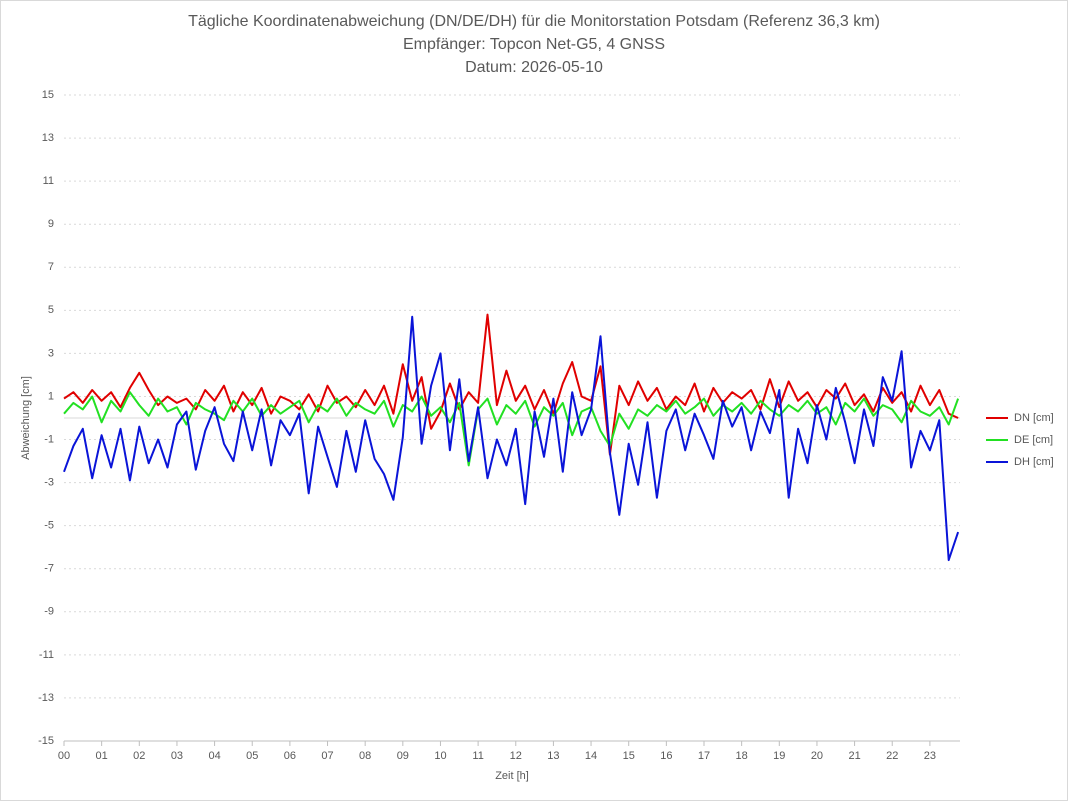 This screenshot has height=801, width=1068. What do you see at coordinates (46, 741) in the screenshot?
I see `y-tick-label: -15` at bounding box center [46, 741].